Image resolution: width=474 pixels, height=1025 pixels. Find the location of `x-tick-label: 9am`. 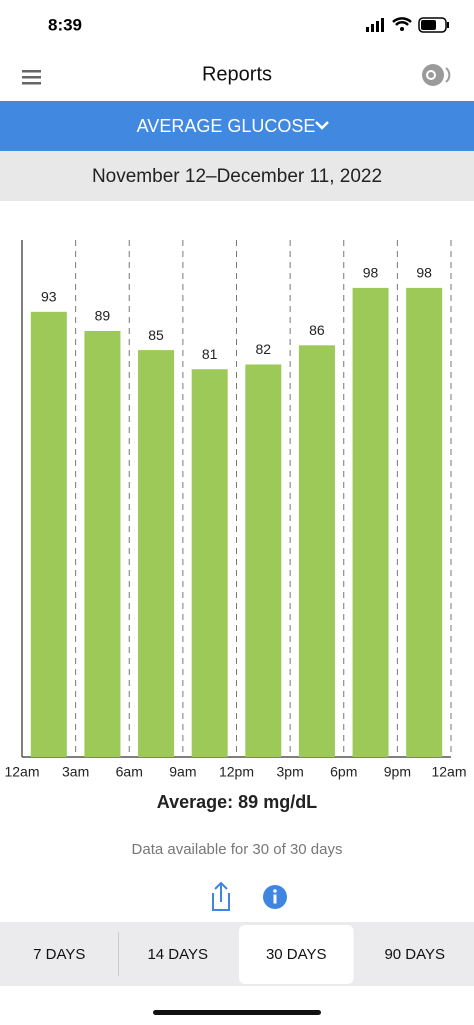

x-tick-label: 9am is located at coordinates (182, 772).